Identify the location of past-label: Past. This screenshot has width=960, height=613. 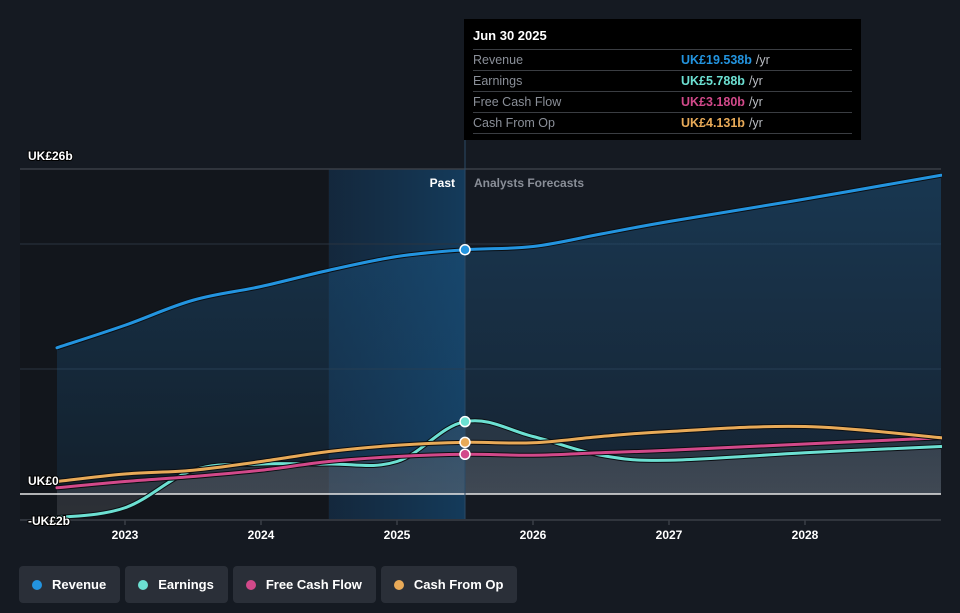
(442, 183).